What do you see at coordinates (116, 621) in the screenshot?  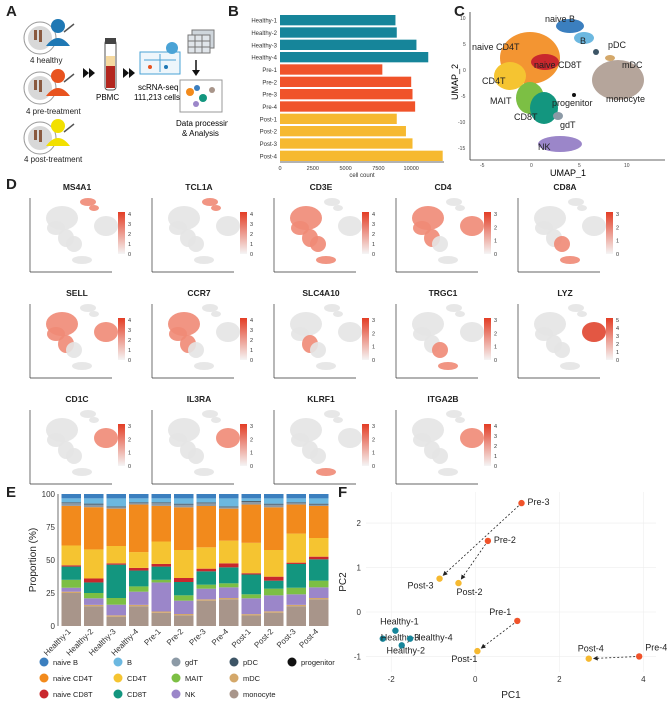 I see `stack-healthy-3-monocyte` at bounding box center [116, 621].